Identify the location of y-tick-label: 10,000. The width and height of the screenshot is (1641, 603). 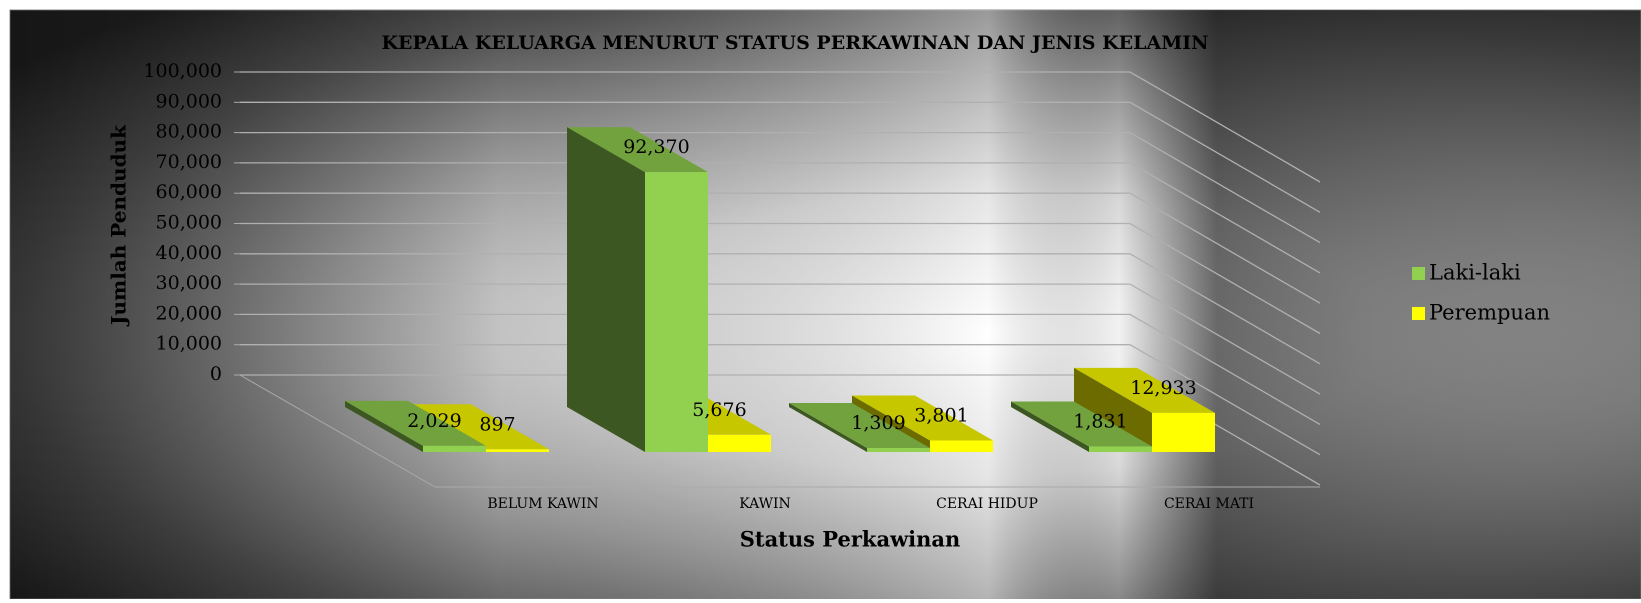
(189, 344).